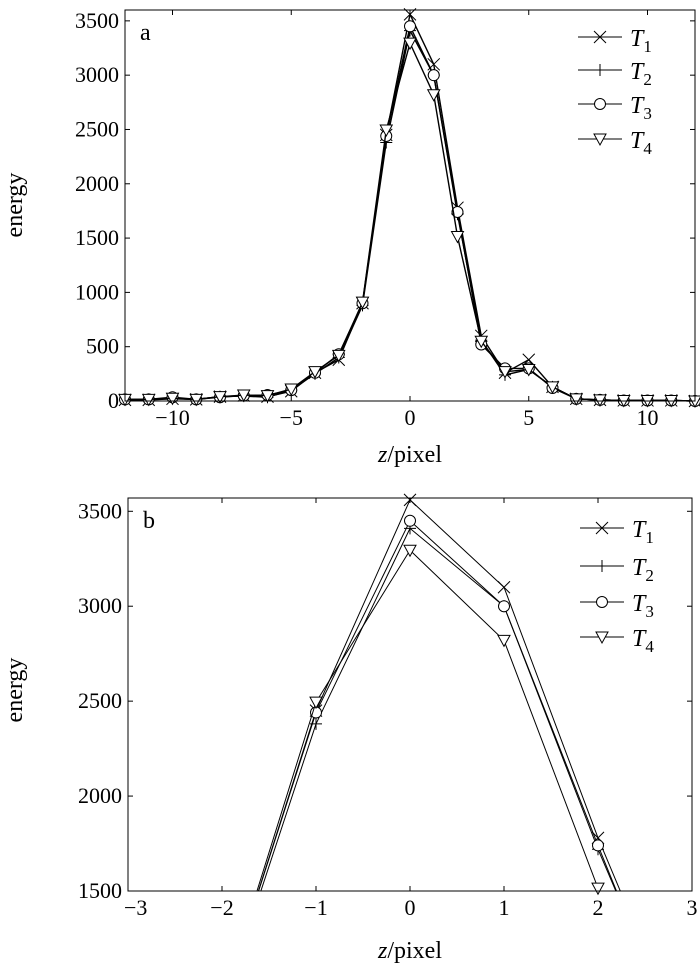 This screenshot has height=965, width=700. Describe the element at coordinates (692, 907) in the screenshot. I see `x-tick-label: 3` at that location.